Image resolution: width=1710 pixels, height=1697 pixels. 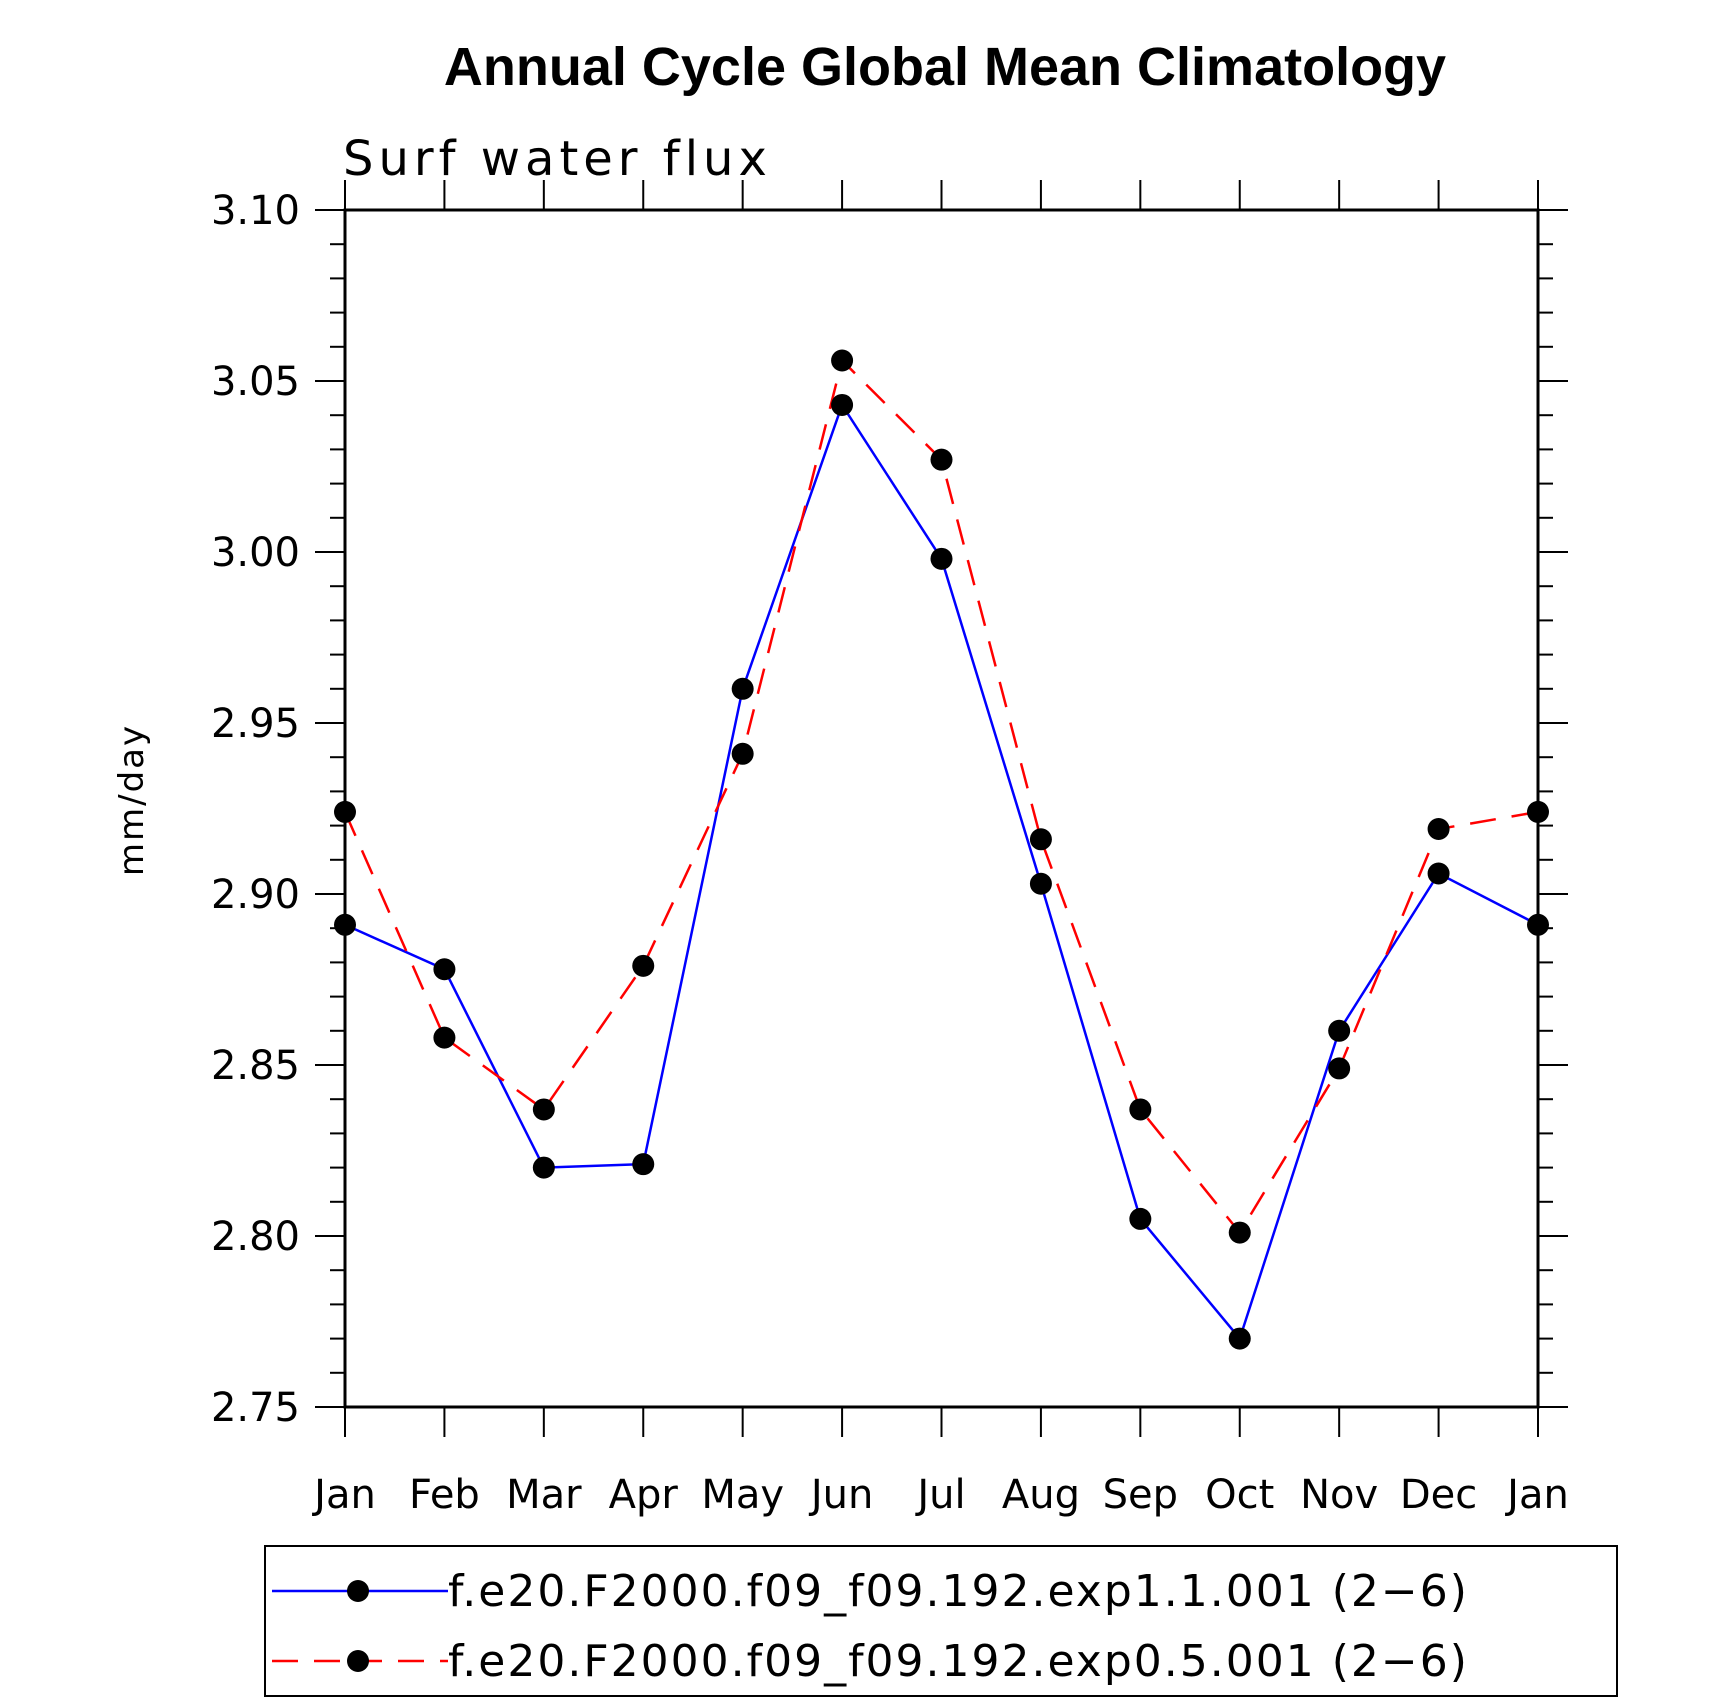 I want to click on x-tick-label: Jun, so click(x=841, y=1495).